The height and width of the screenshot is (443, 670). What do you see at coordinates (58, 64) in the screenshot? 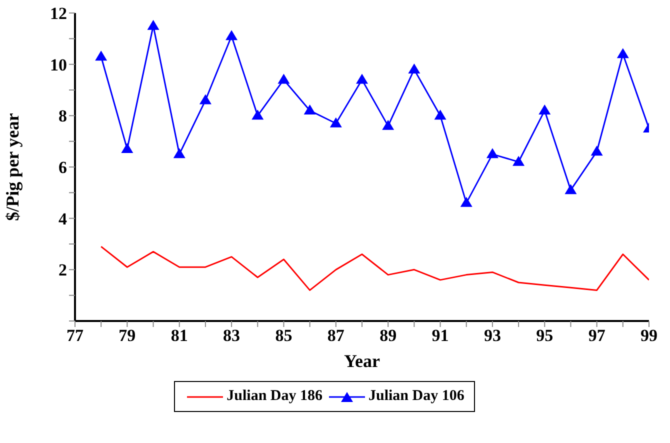
I see `y-tick-label: 10` at bounding box center [58, 64].